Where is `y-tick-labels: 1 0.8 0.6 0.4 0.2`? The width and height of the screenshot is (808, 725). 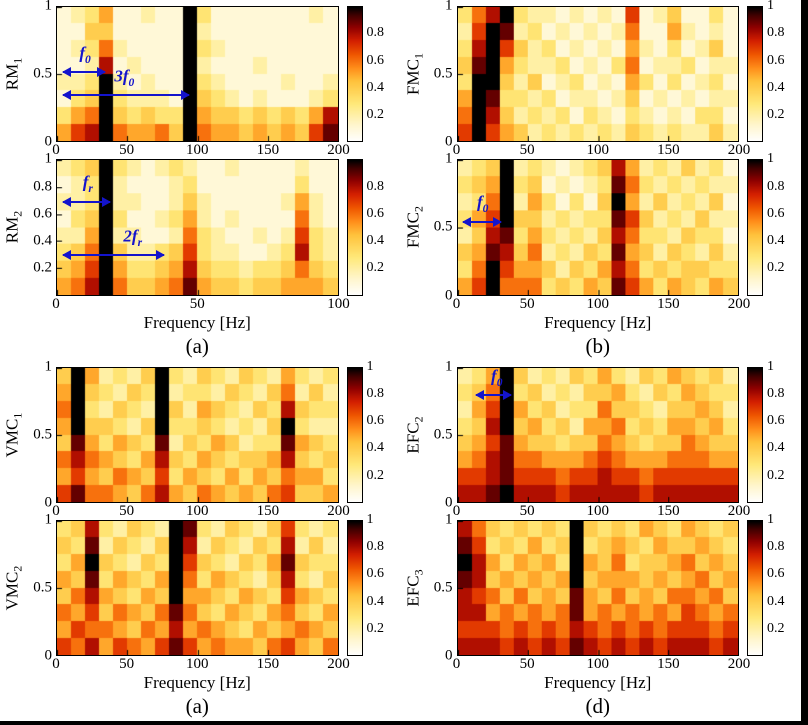 y-tick-labels: 1 0.8 0.6 0.4 0.2 is located at coordinates (40, 223).